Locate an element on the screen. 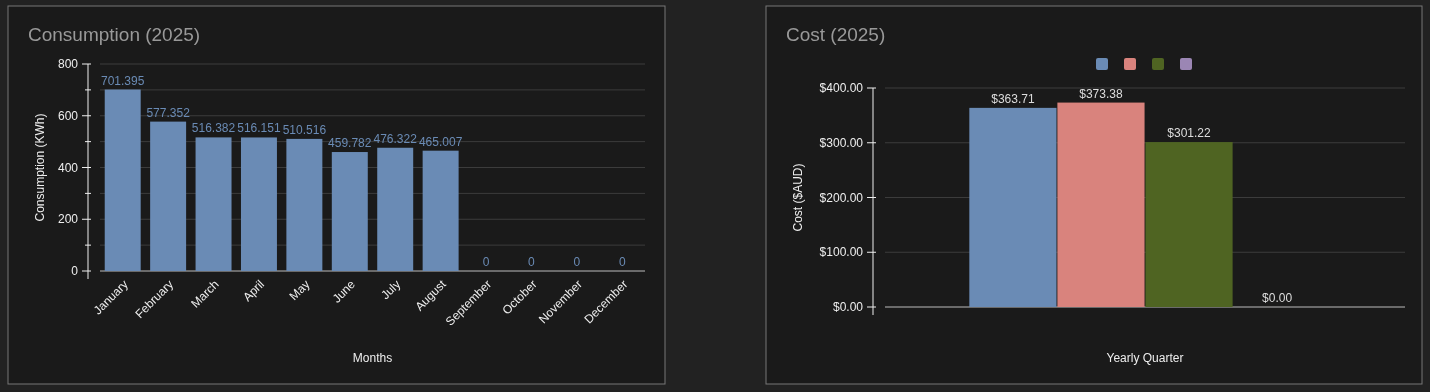 The image size is (1430, 392). data-label: 701.395 is located at coordinates (123, 80).